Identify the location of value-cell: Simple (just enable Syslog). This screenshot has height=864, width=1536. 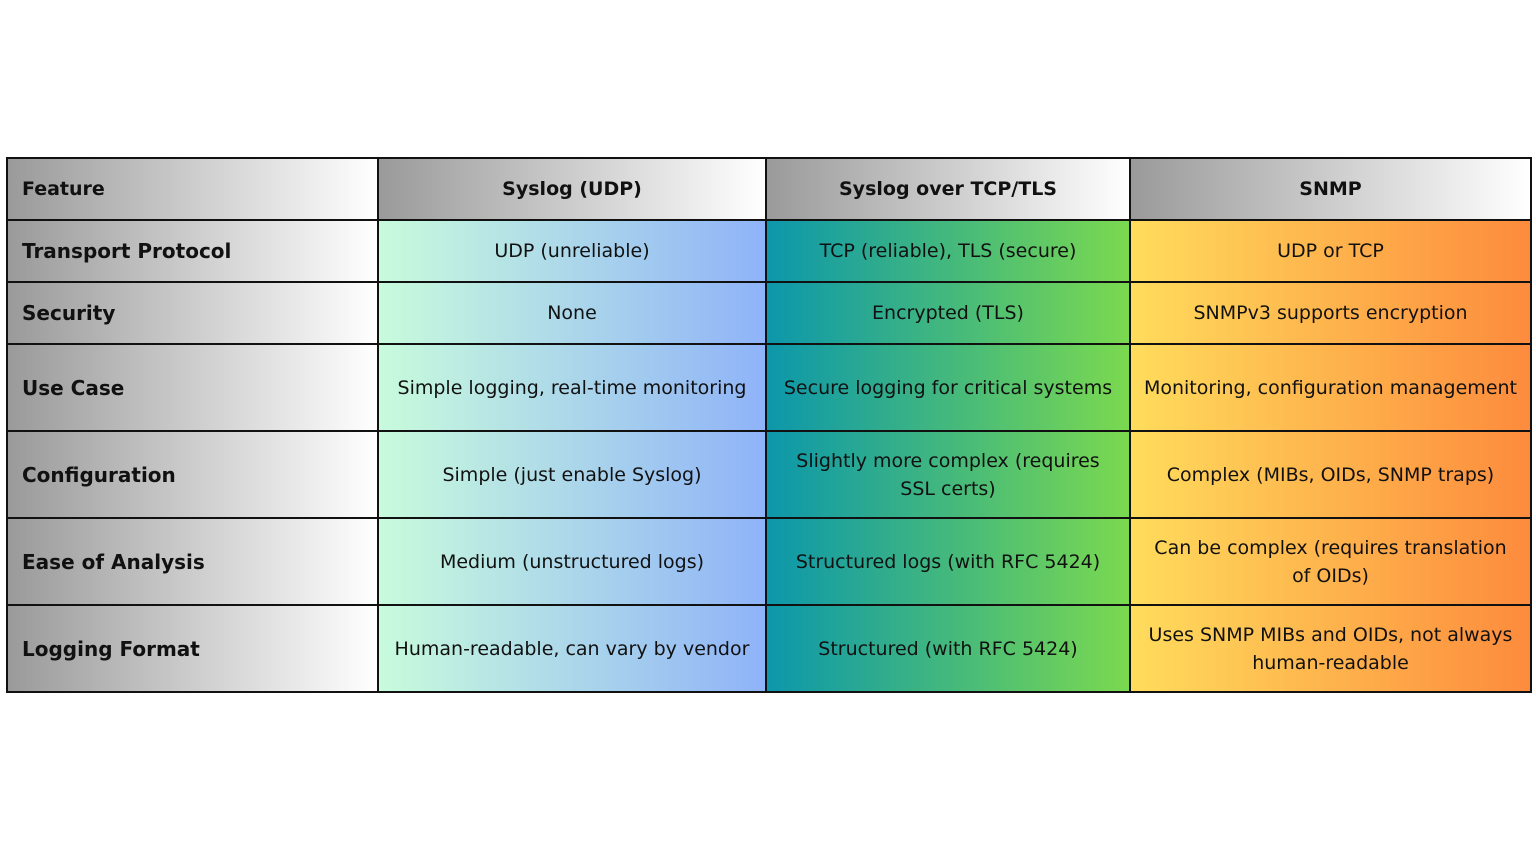
(572, 474).